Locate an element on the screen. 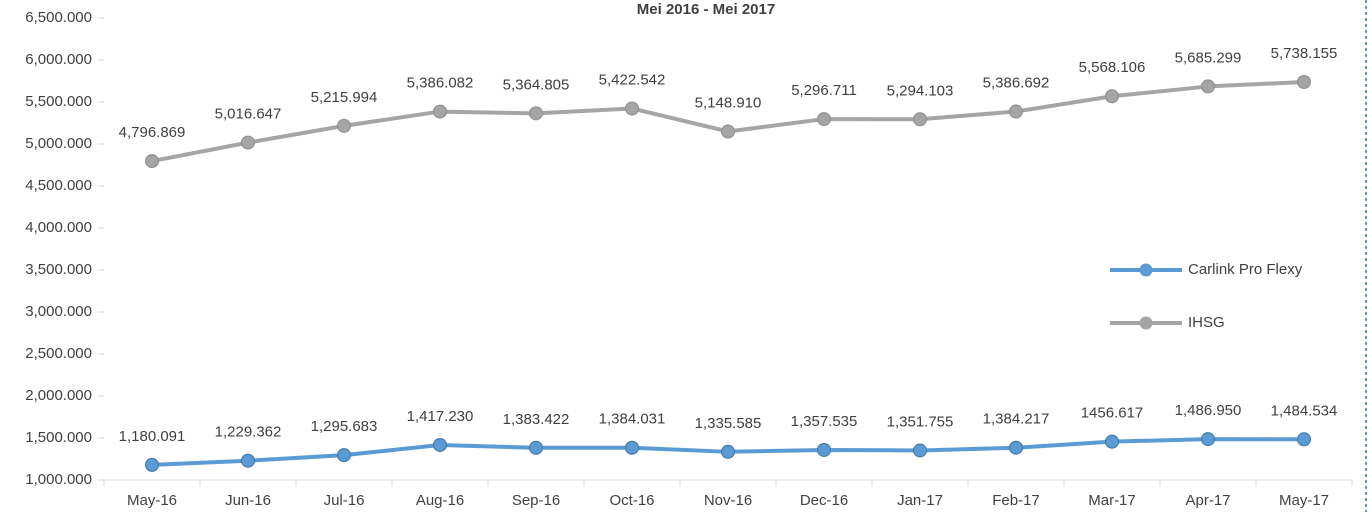 The height and width of the screenshot is (517, 1372). x-tick-label: Jul-16 is located at coordinates (344, 500).